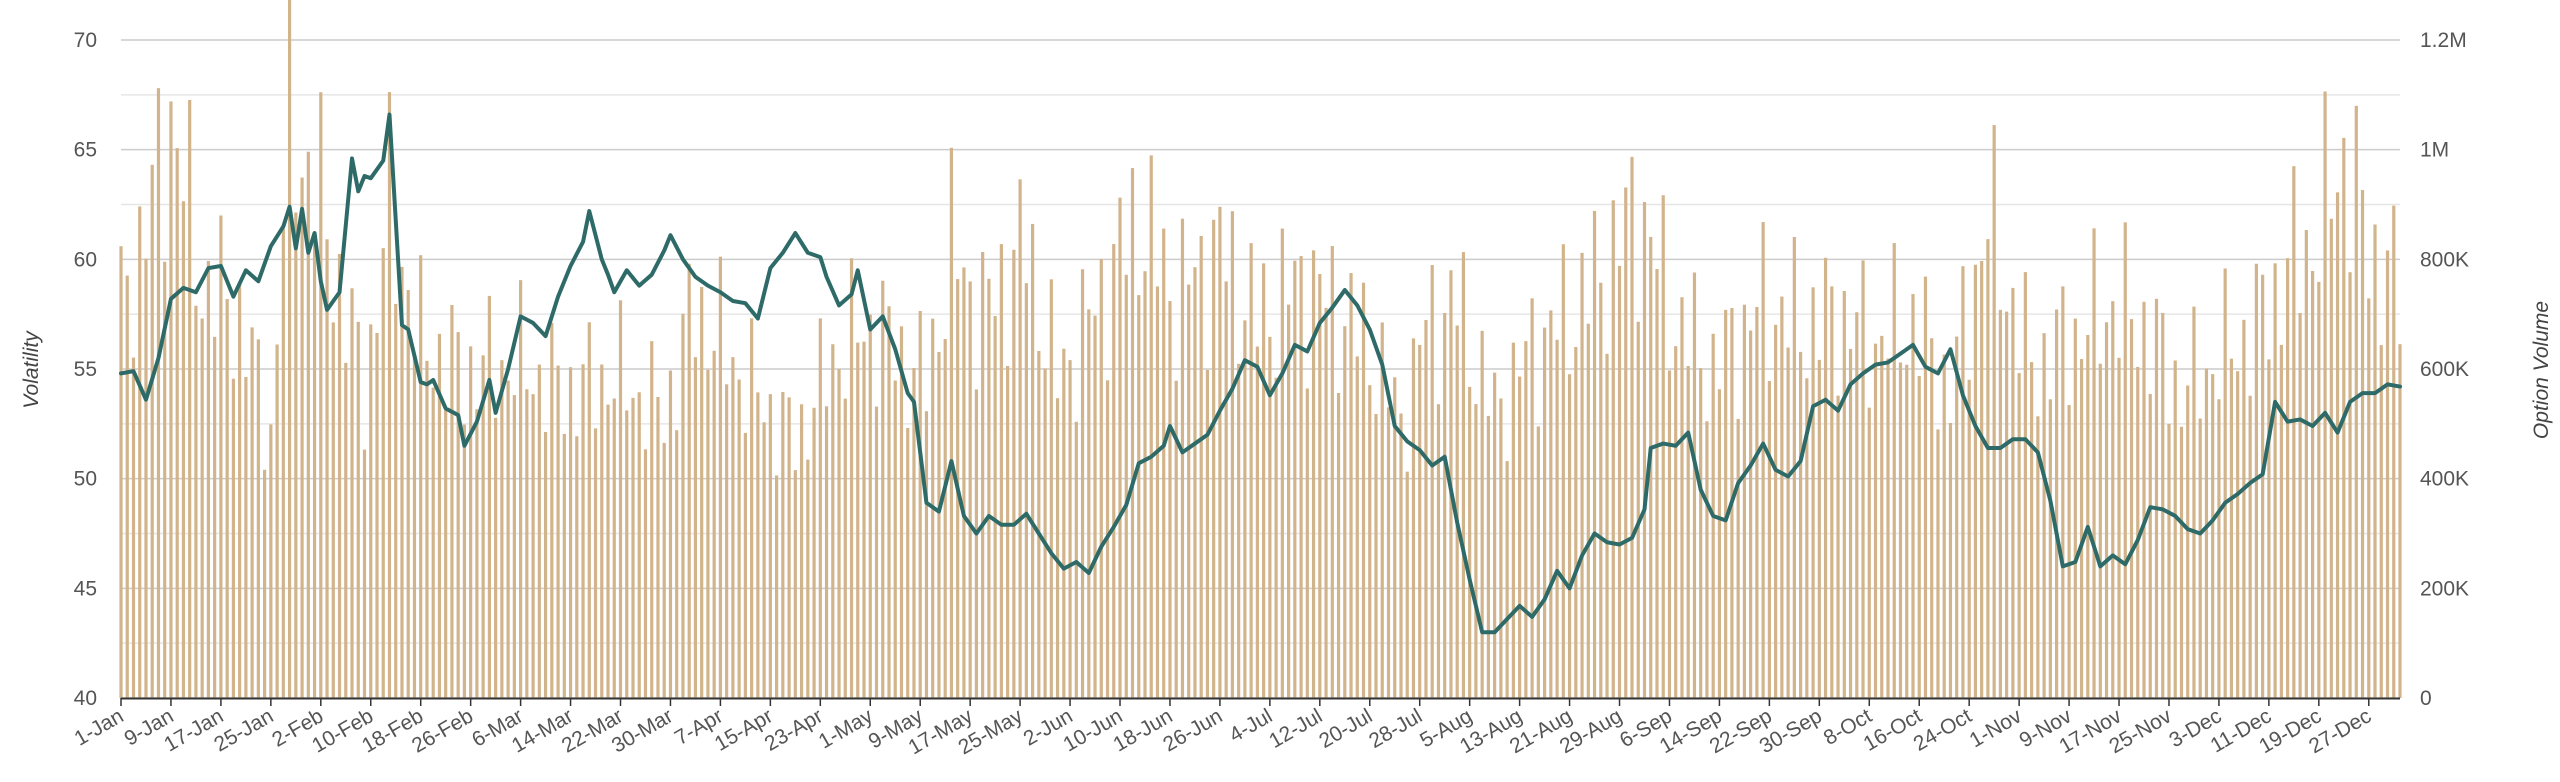 The width and height of the screenshot is (2560, 782). What do you see at coordinates (846, 728) in the screenshot?
I see `x-tick-label: 1-May` at bounding box center [846, 728].